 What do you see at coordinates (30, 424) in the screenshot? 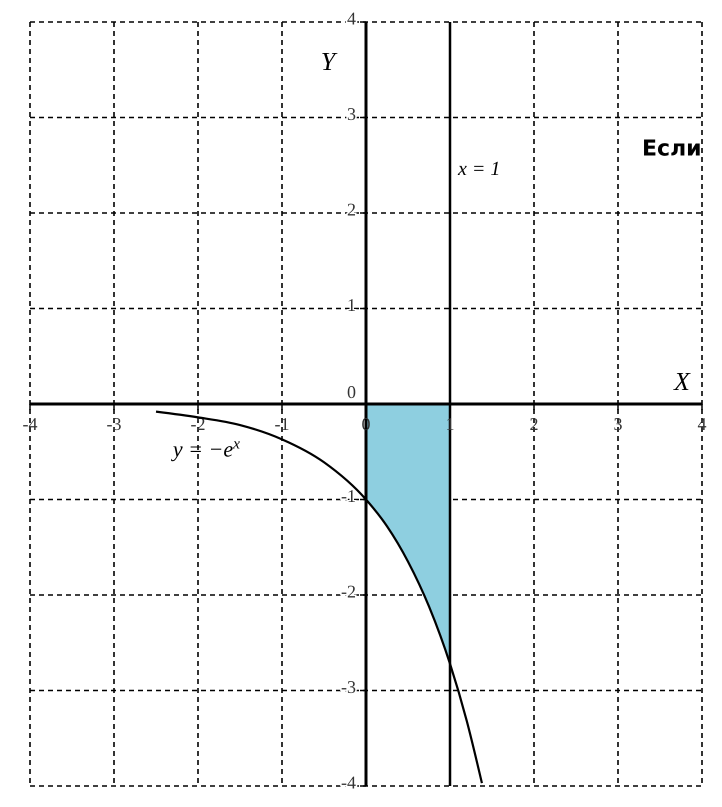
I see `x-tick-label: -4` at bounding box center [30, 424].